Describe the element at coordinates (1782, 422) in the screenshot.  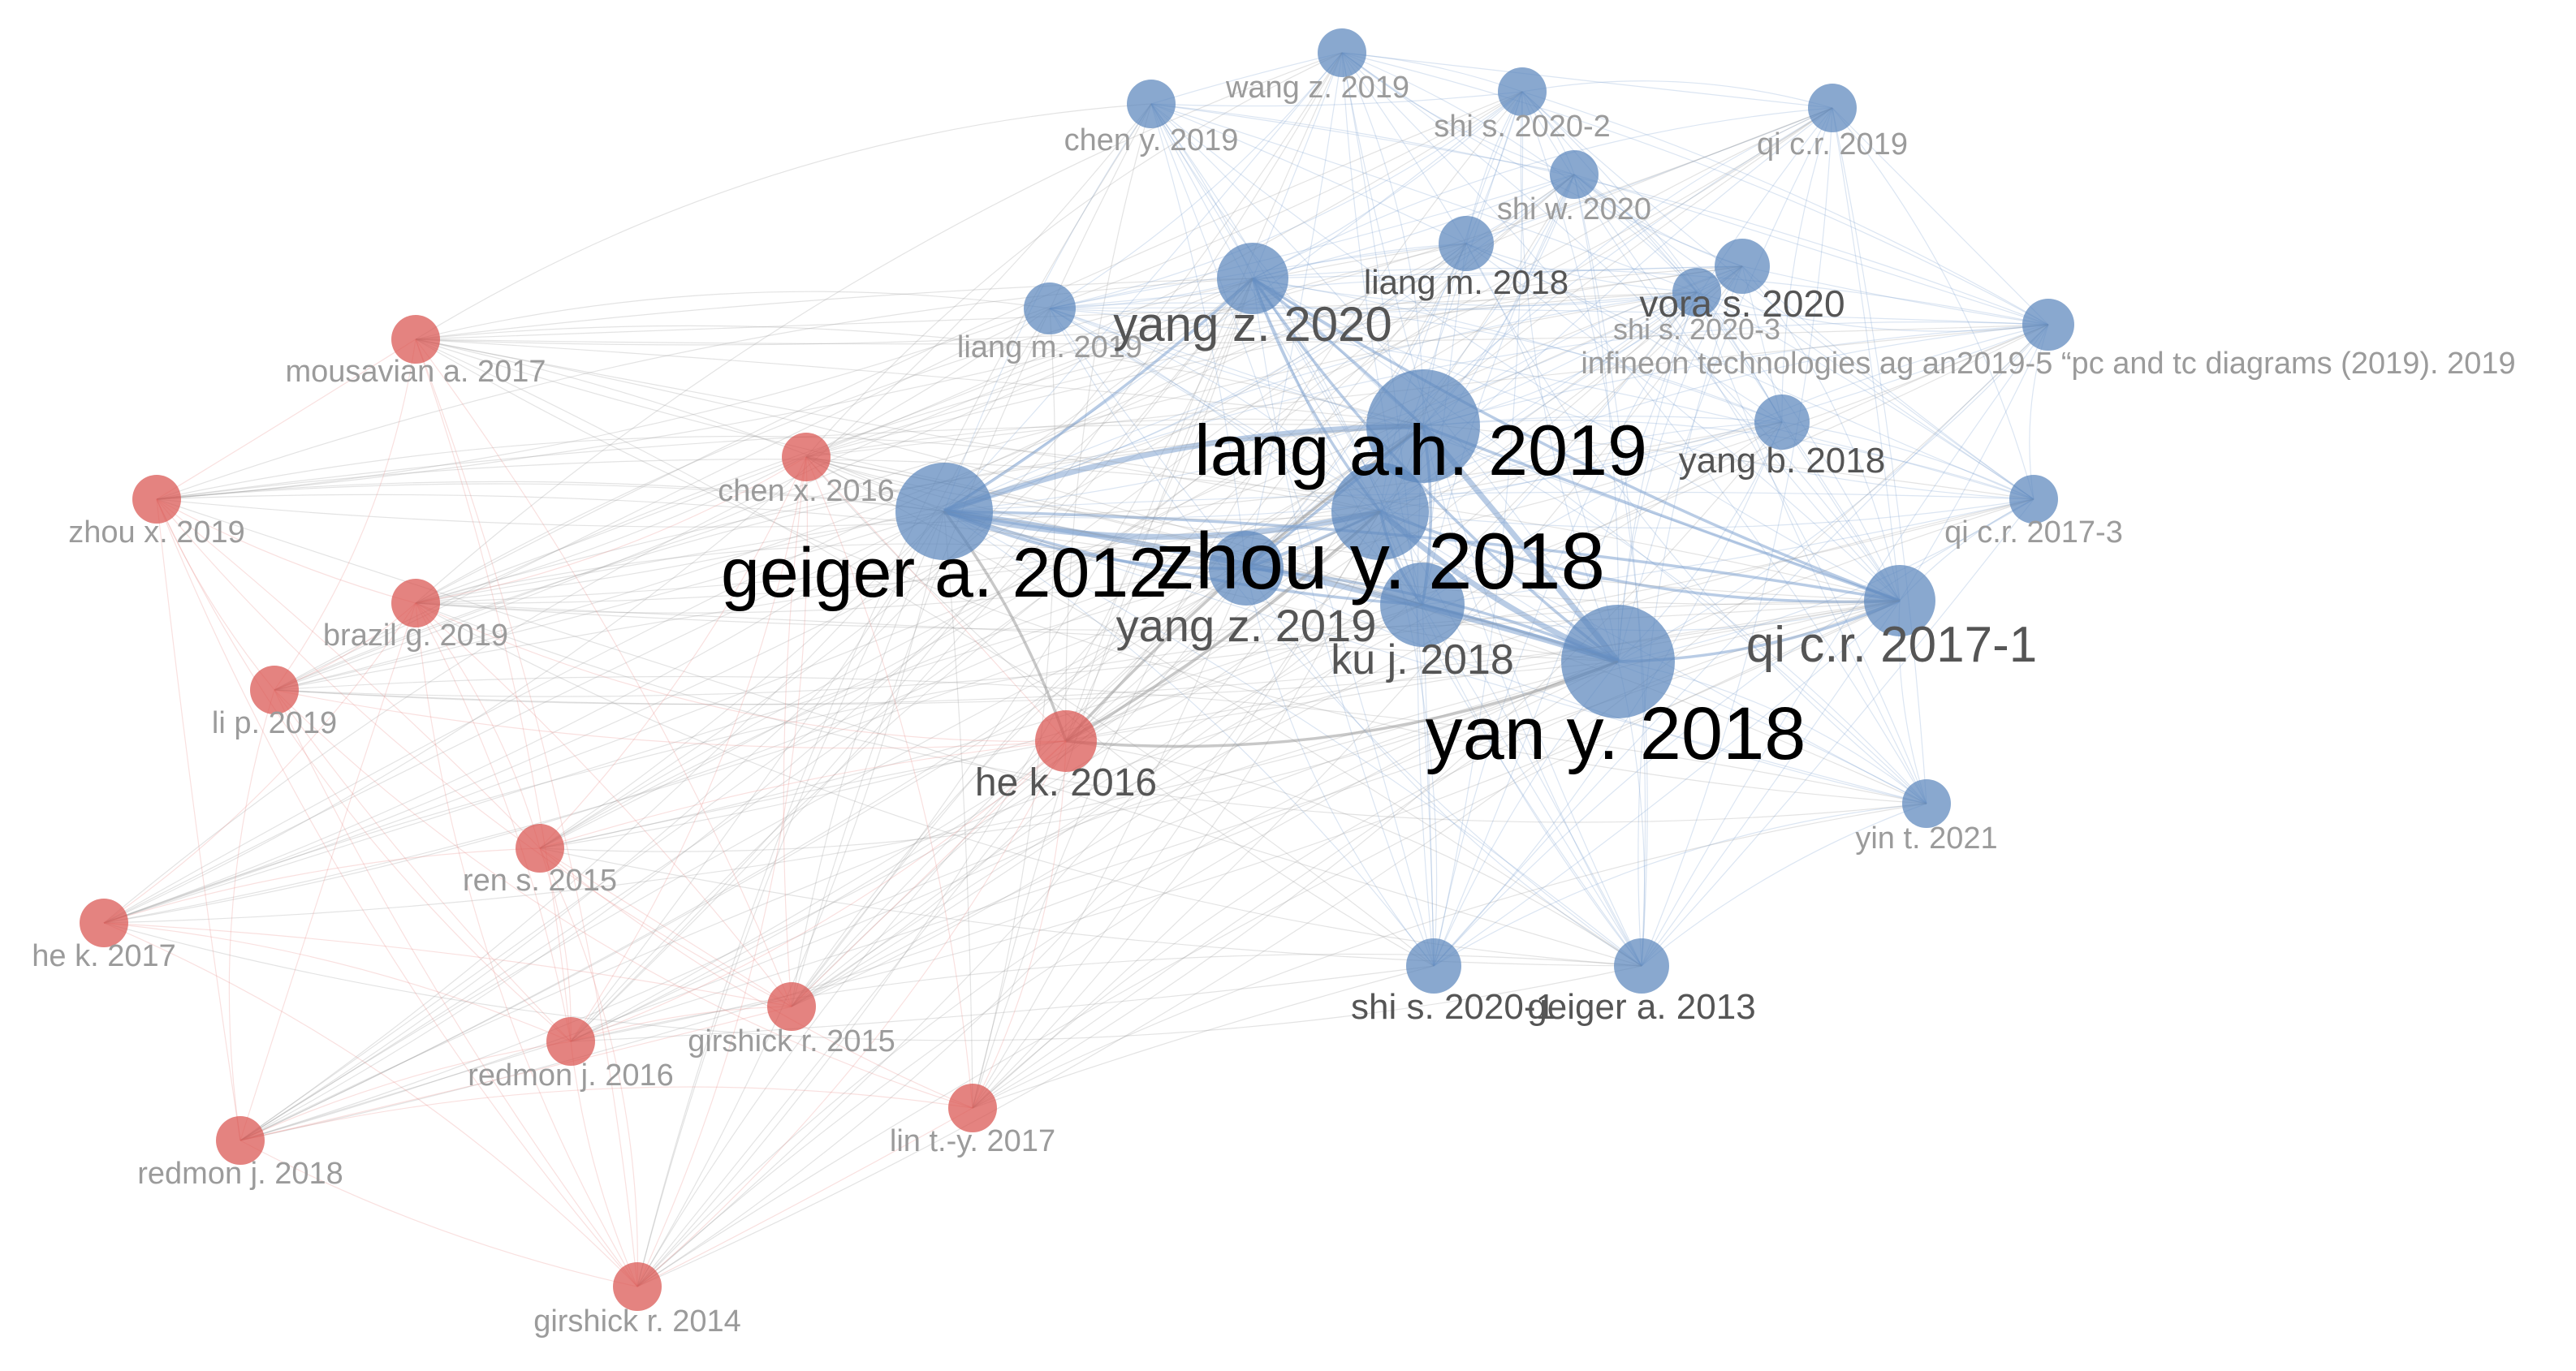
I see `node-yang-b-2018` at that location.